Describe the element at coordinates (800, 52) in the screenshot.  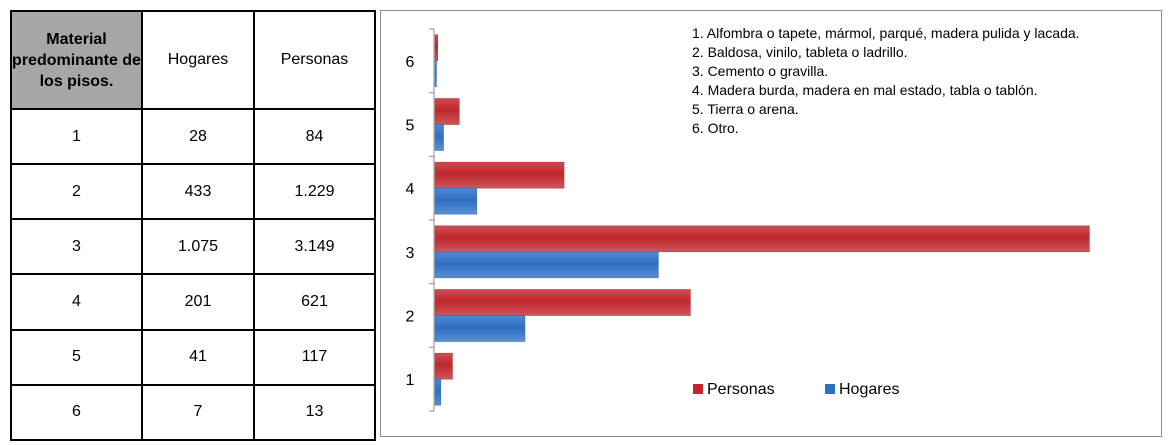
I see `note-line: 2. Baldosa, vinilo, tableta o ladrillo.` at that location.